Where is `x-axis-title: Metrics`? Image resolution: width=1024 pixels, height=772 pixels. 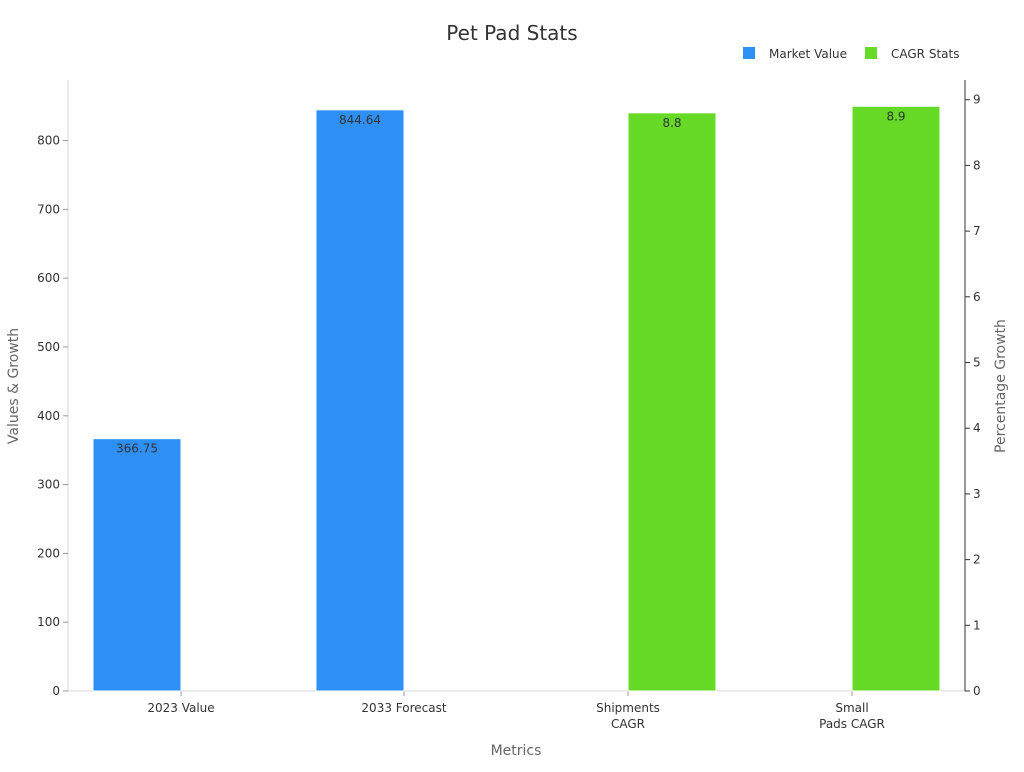
x-axis-title: Metrics is located at coordinates (516, 751).